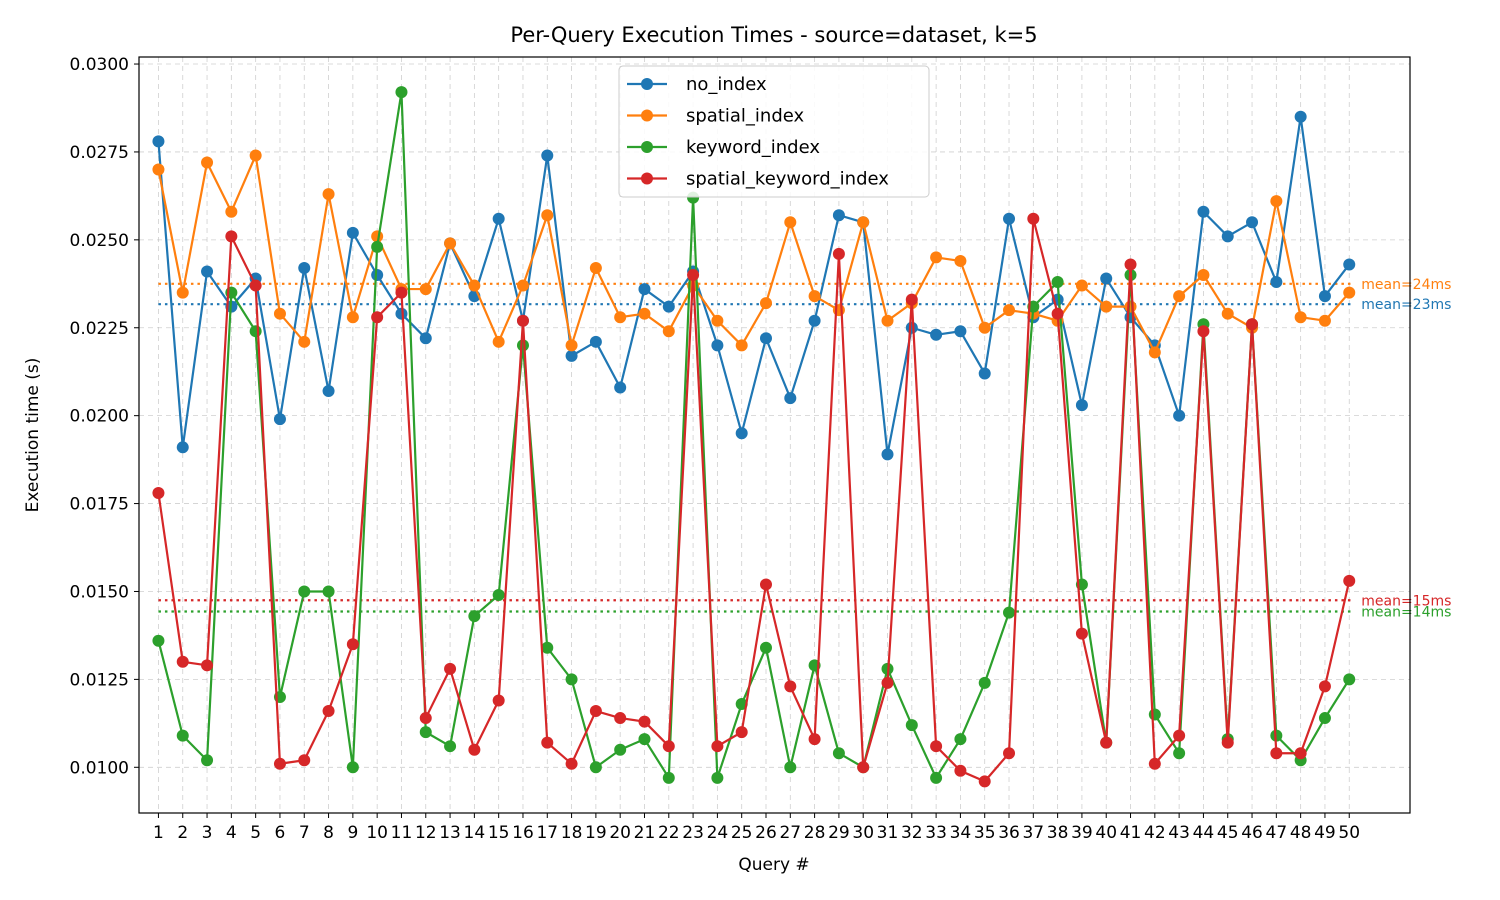 The image size is (1500, 900). What do you see at coordinates (523, 833) in the screenshot?
I see `x-tick-label: 16` at bounding box center [523, 833].